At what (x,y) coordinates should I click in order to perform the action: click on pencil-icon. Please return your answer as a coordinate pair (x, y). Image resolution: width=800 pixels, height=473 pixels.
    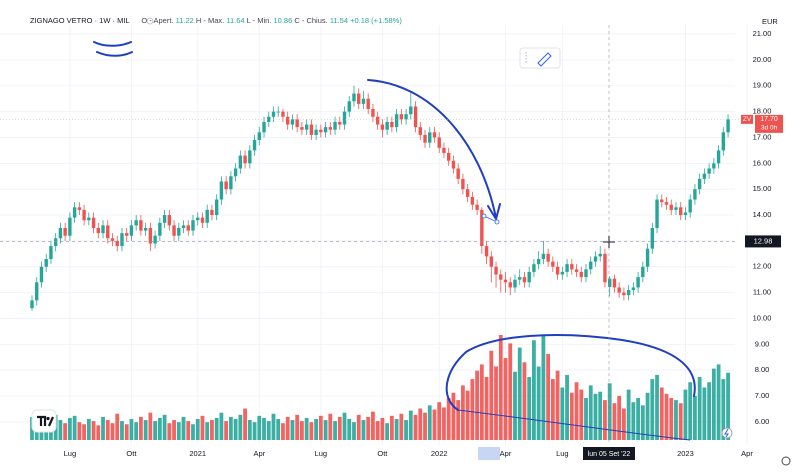
    Looking at the image, I should click on (544, 59).